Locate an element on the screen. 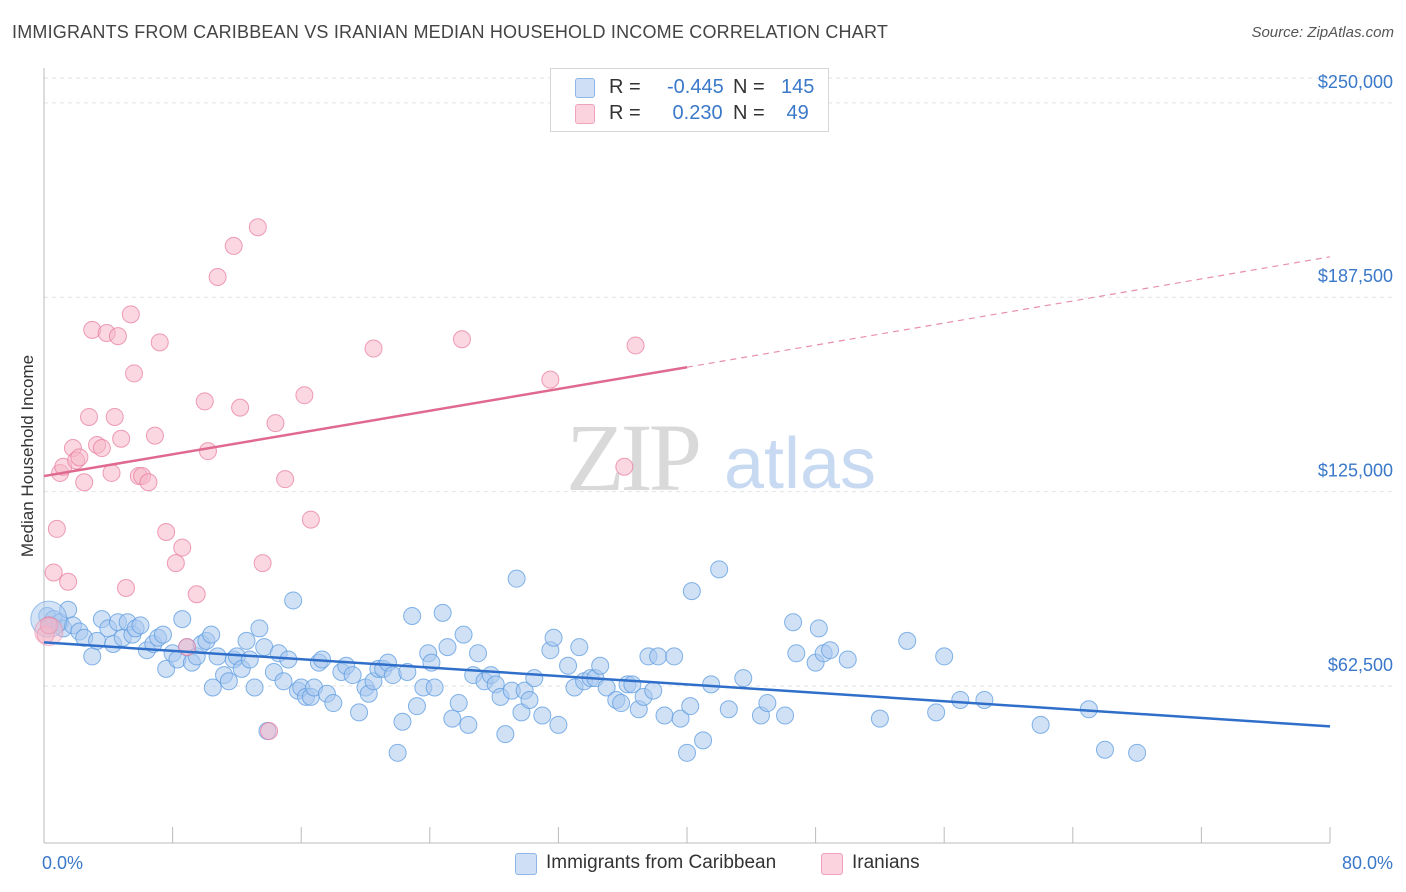 The height and width of the screenshot is (892, 1406). trend-line-iranians is located at coordinates (365, 421).